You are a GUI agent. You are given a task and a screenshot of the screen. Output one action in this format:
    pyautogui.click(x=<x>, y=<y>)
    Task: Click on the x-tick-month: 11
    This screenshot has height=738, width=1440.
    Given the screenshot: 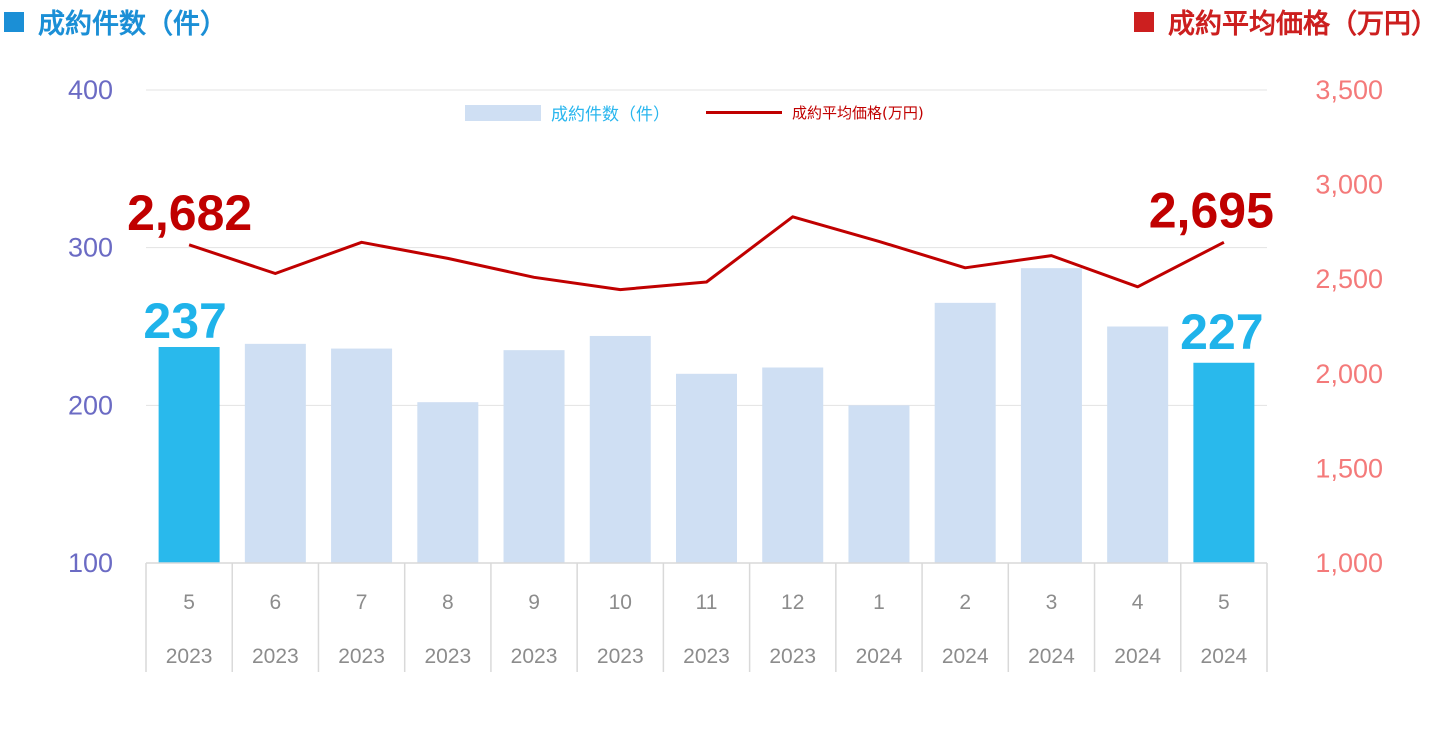 What is the action you would take?
    pyautogui.click(x=707, y=602)
    